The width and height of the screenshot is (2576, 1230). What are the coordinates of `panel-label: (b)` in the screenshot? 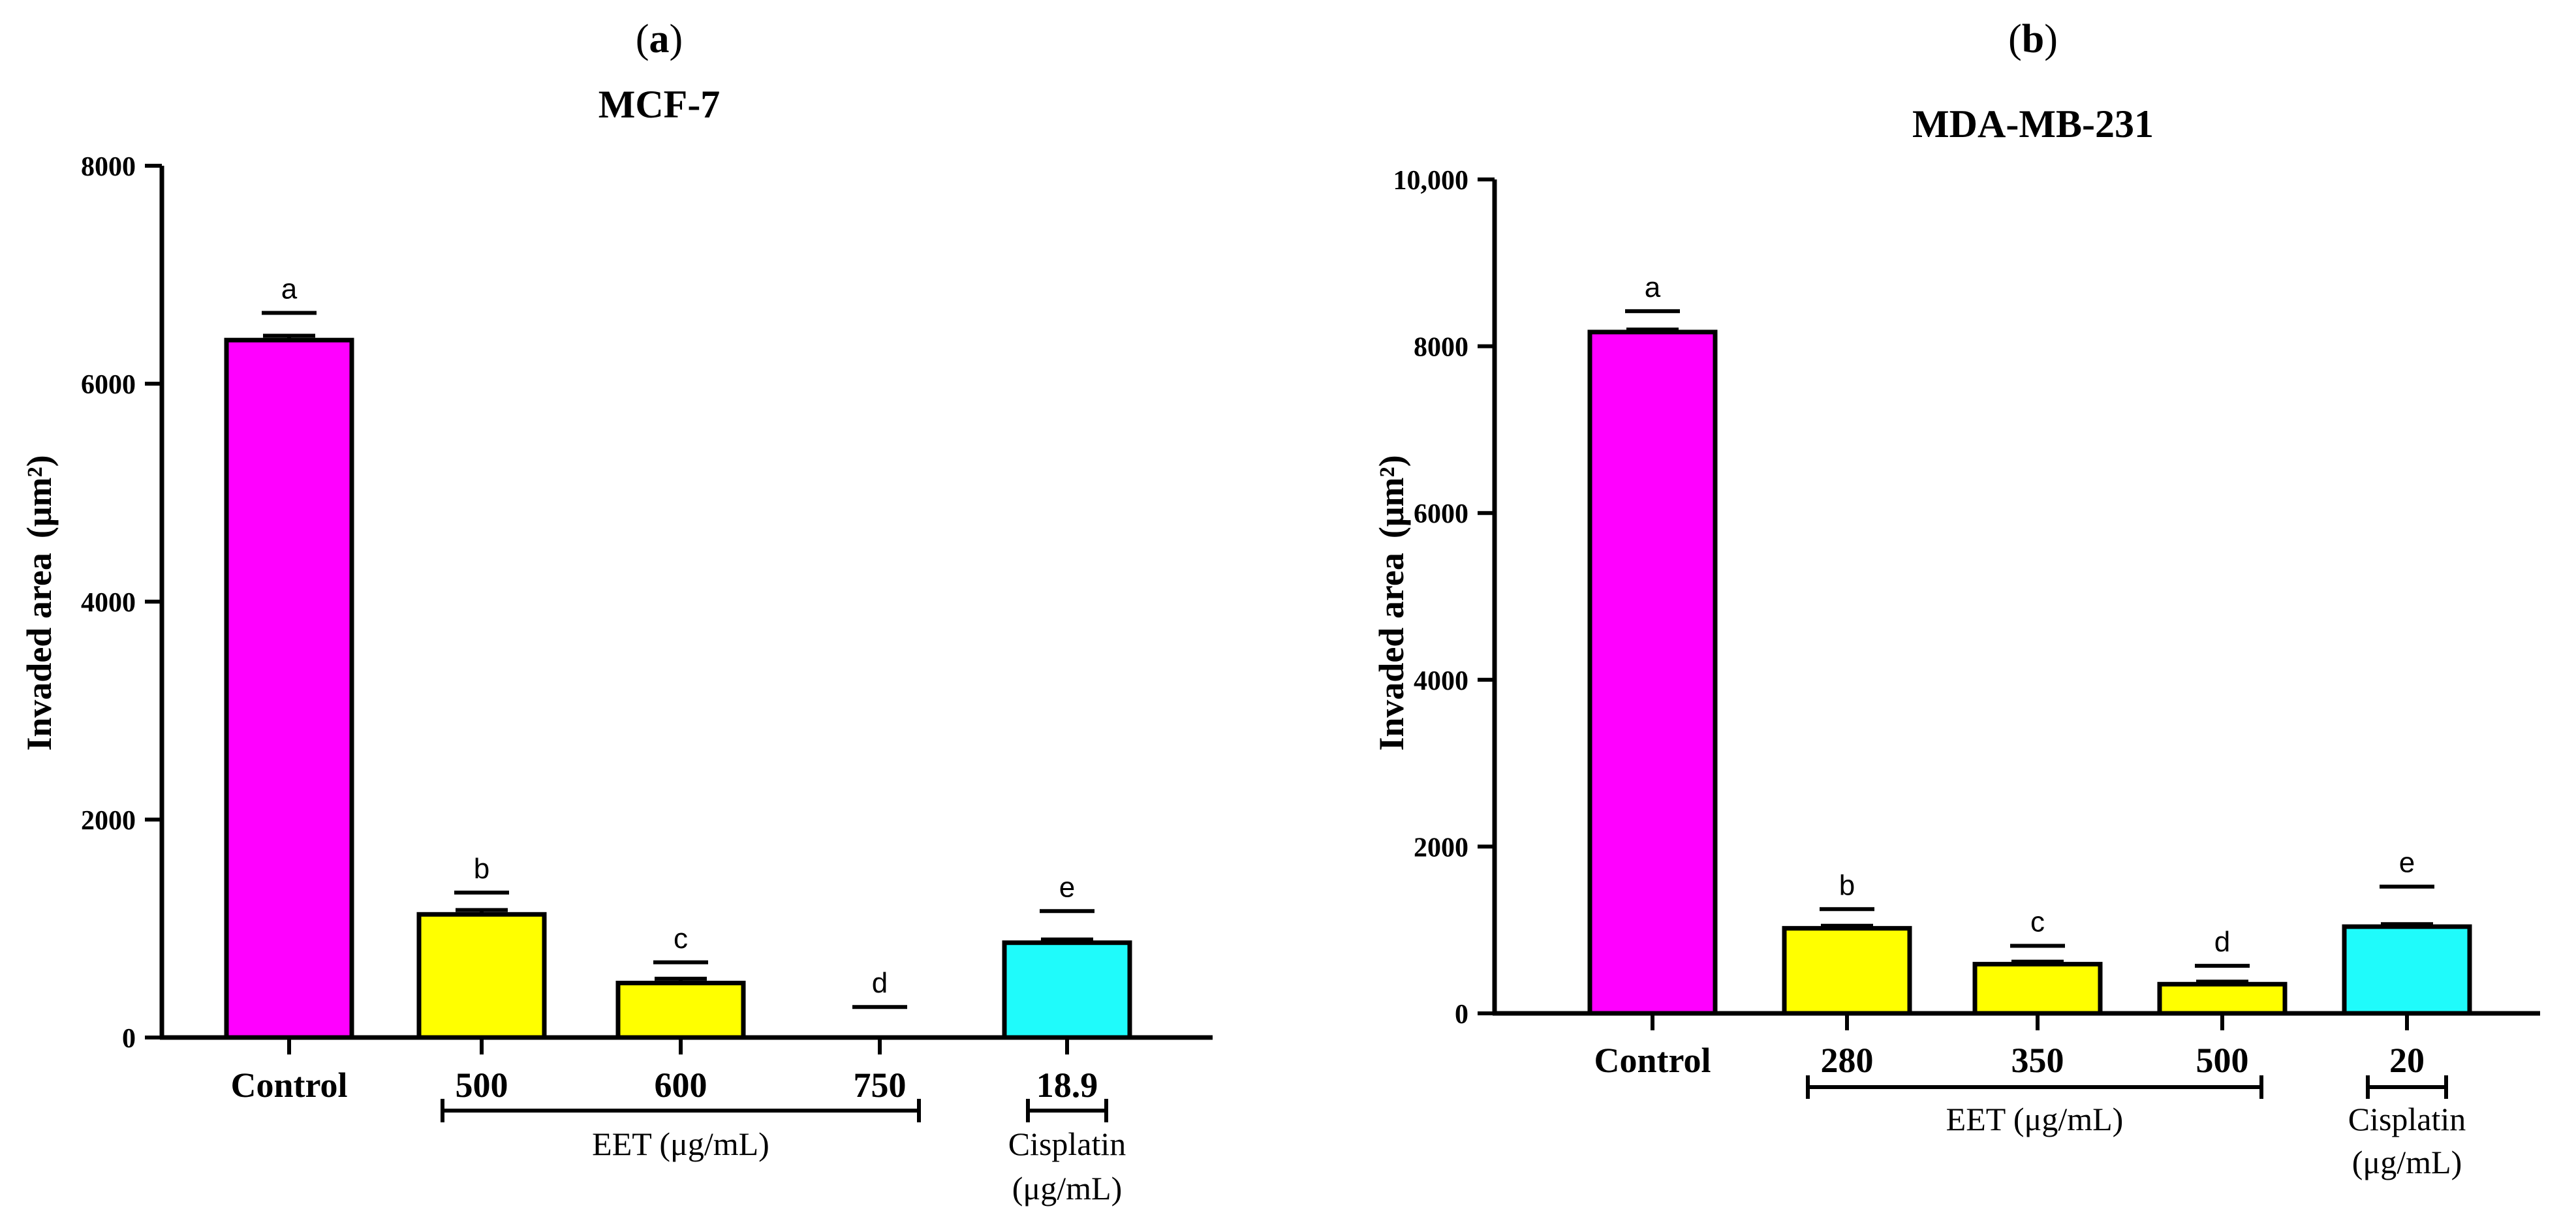 It's located at (2033, 39).